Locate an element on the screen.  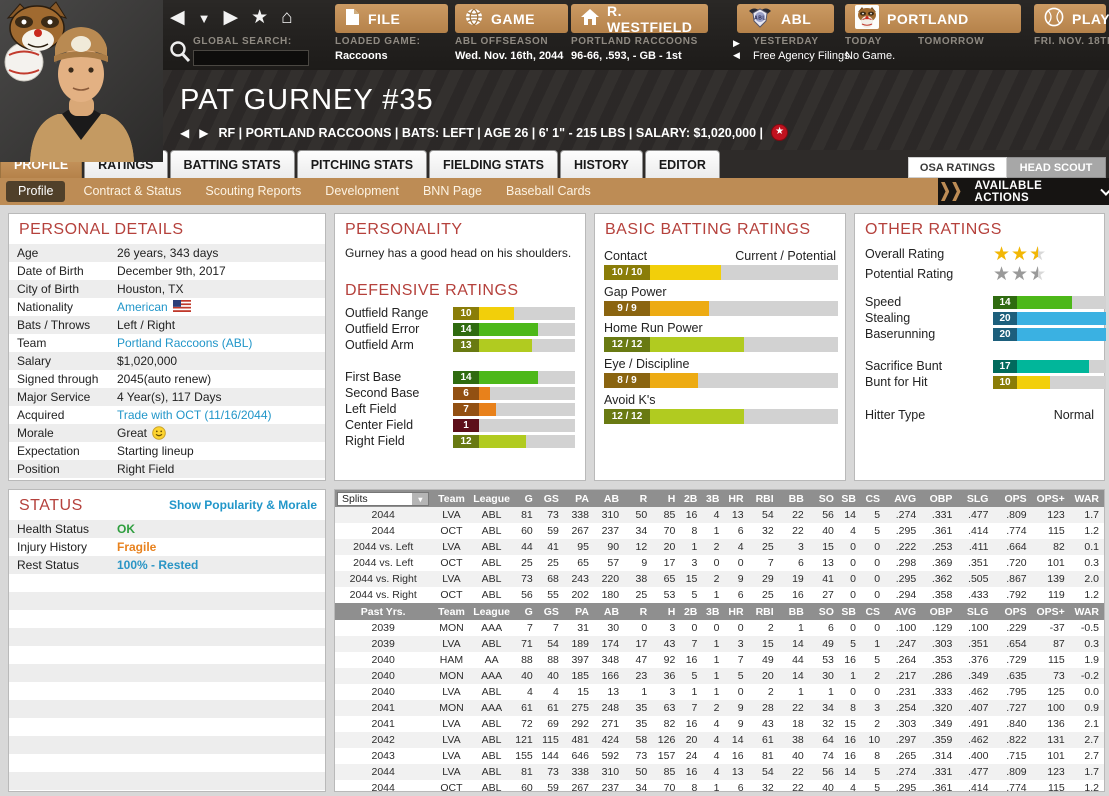
svg-text: ABL is located at coordinates (760, 19).